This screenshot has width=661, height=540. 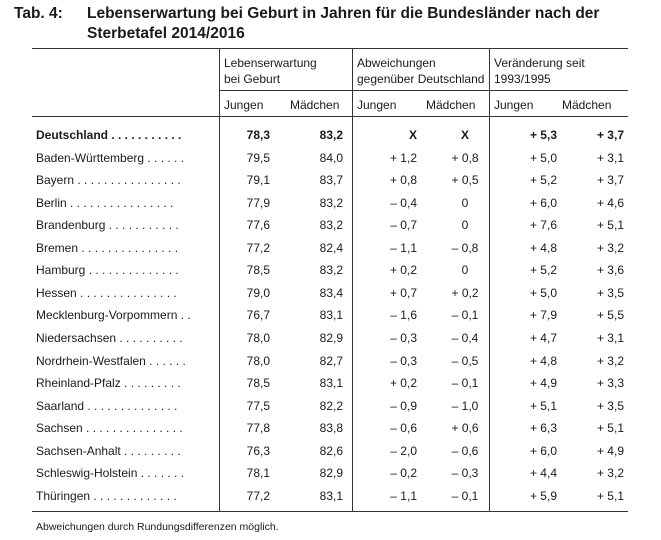 What do you see at coordinates (108, 383) in the screenshot?
I see `row-label: Rheinland-Pfalz . . . . . . . . .` at bounding box center [108, 383].